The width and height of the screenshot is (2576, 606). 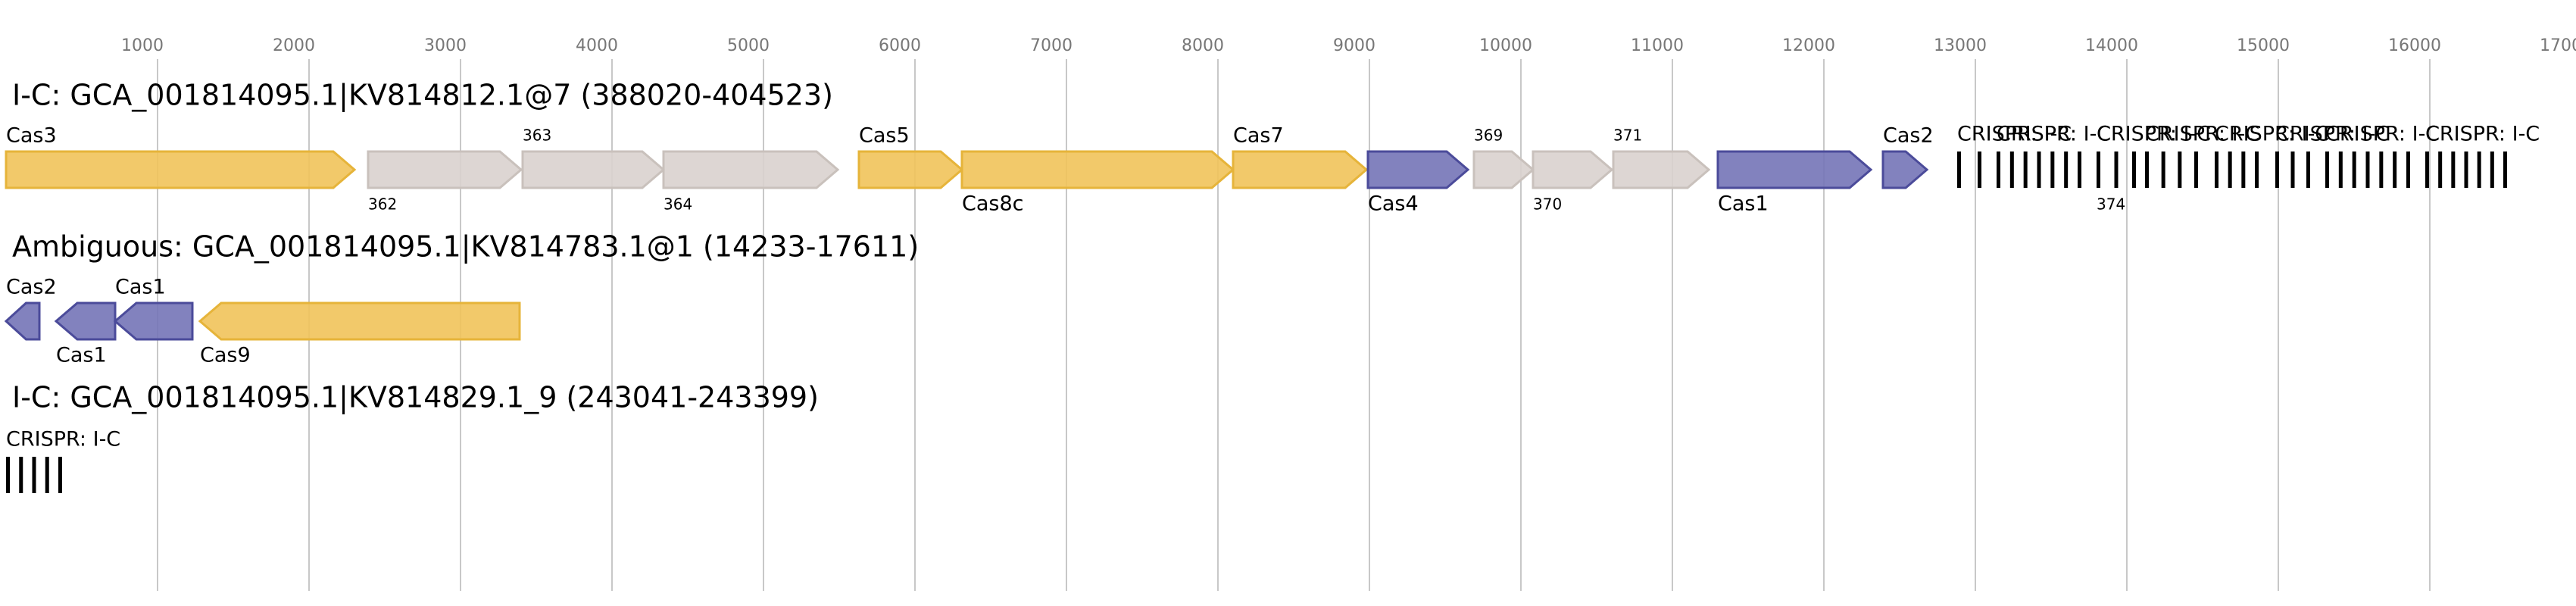 I want to click on gene-label: Cas8c, so click(x=993, y=204).